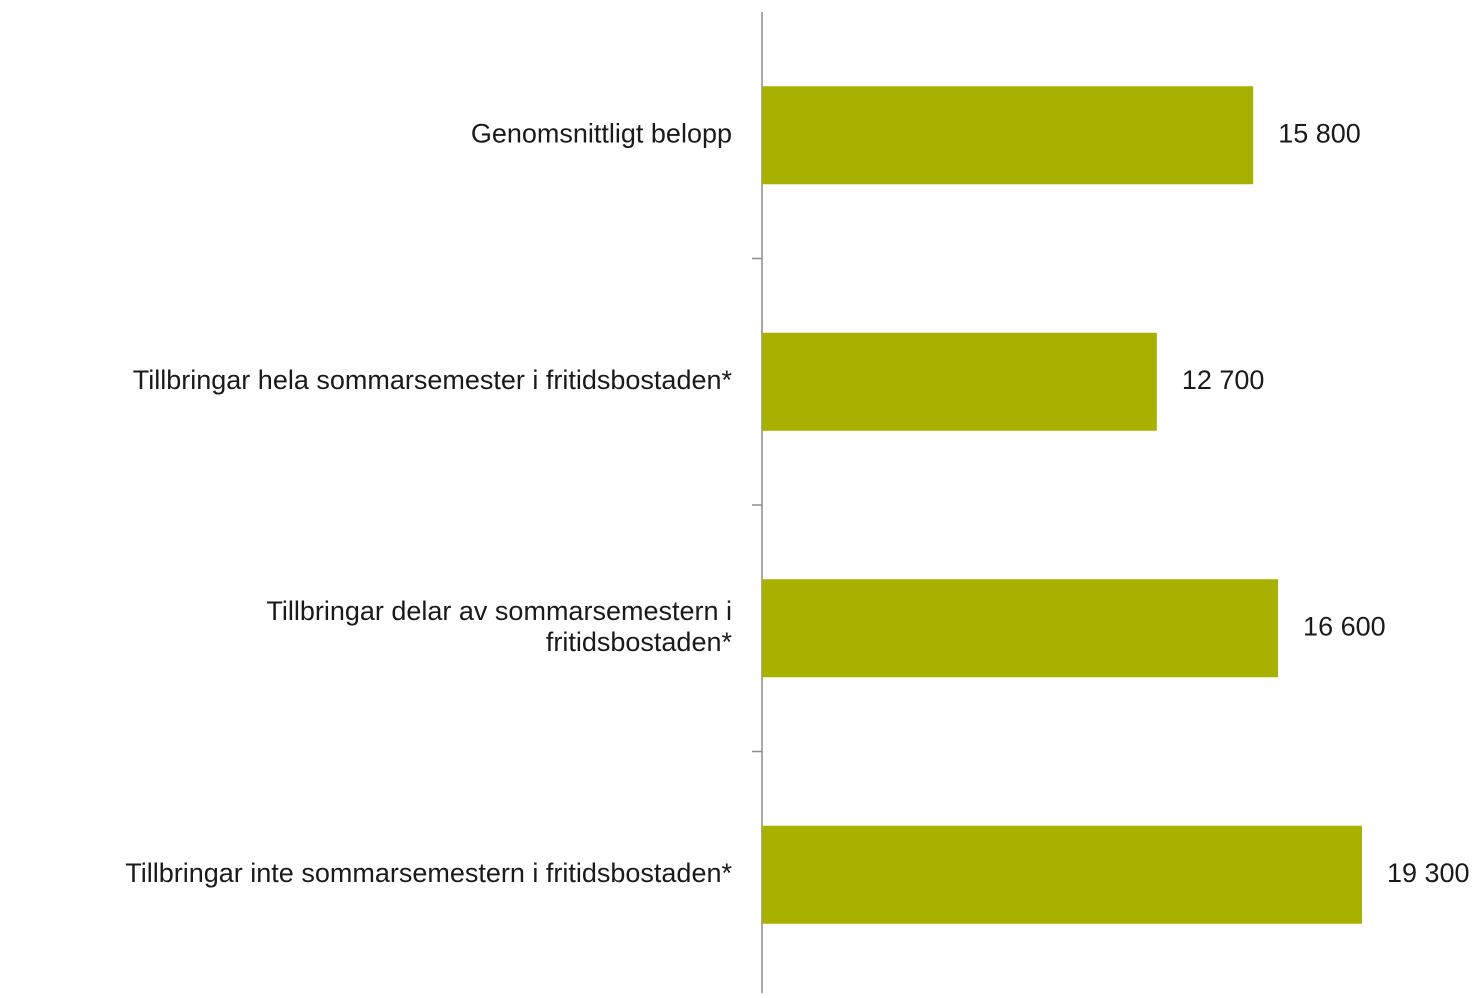 Image resolution: width=1478 pixels, height=998 pixels. What do you see at coordinates (601, 133) in the screenshot?
I see `category-label: Genomsnittligt belopp` at bounding box center [601, 133].